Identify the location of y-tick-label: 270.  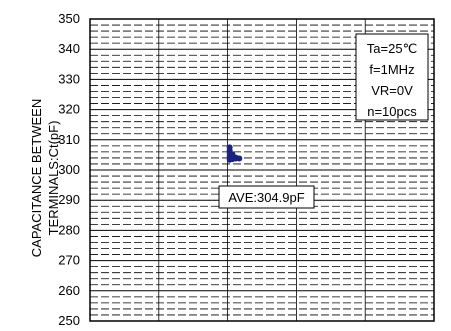
(69, 260).